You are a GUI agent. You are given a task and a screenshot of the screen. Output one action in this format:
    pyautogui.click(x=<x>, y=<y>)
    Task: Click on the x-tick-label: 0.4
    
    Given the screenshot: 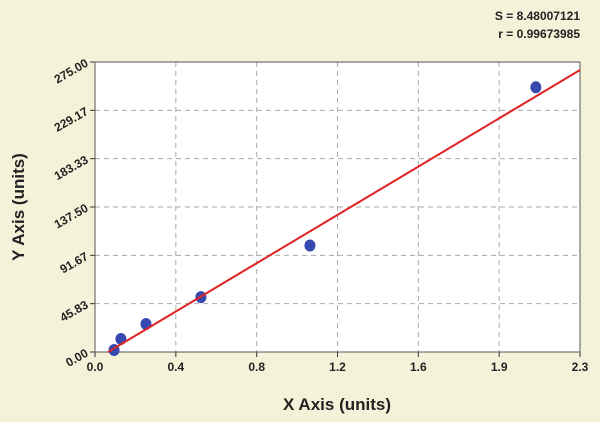 What is the action you would take?
    pyautogui.click(x=175, y=367)
    